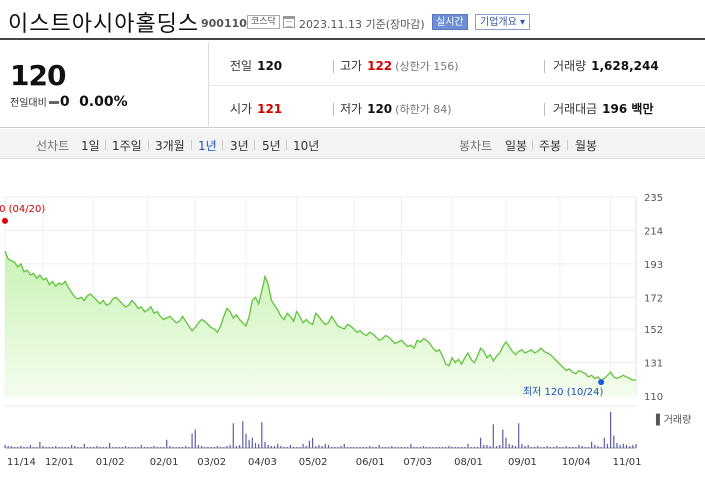  I want to click on low-value: 120, so click(380, 109).